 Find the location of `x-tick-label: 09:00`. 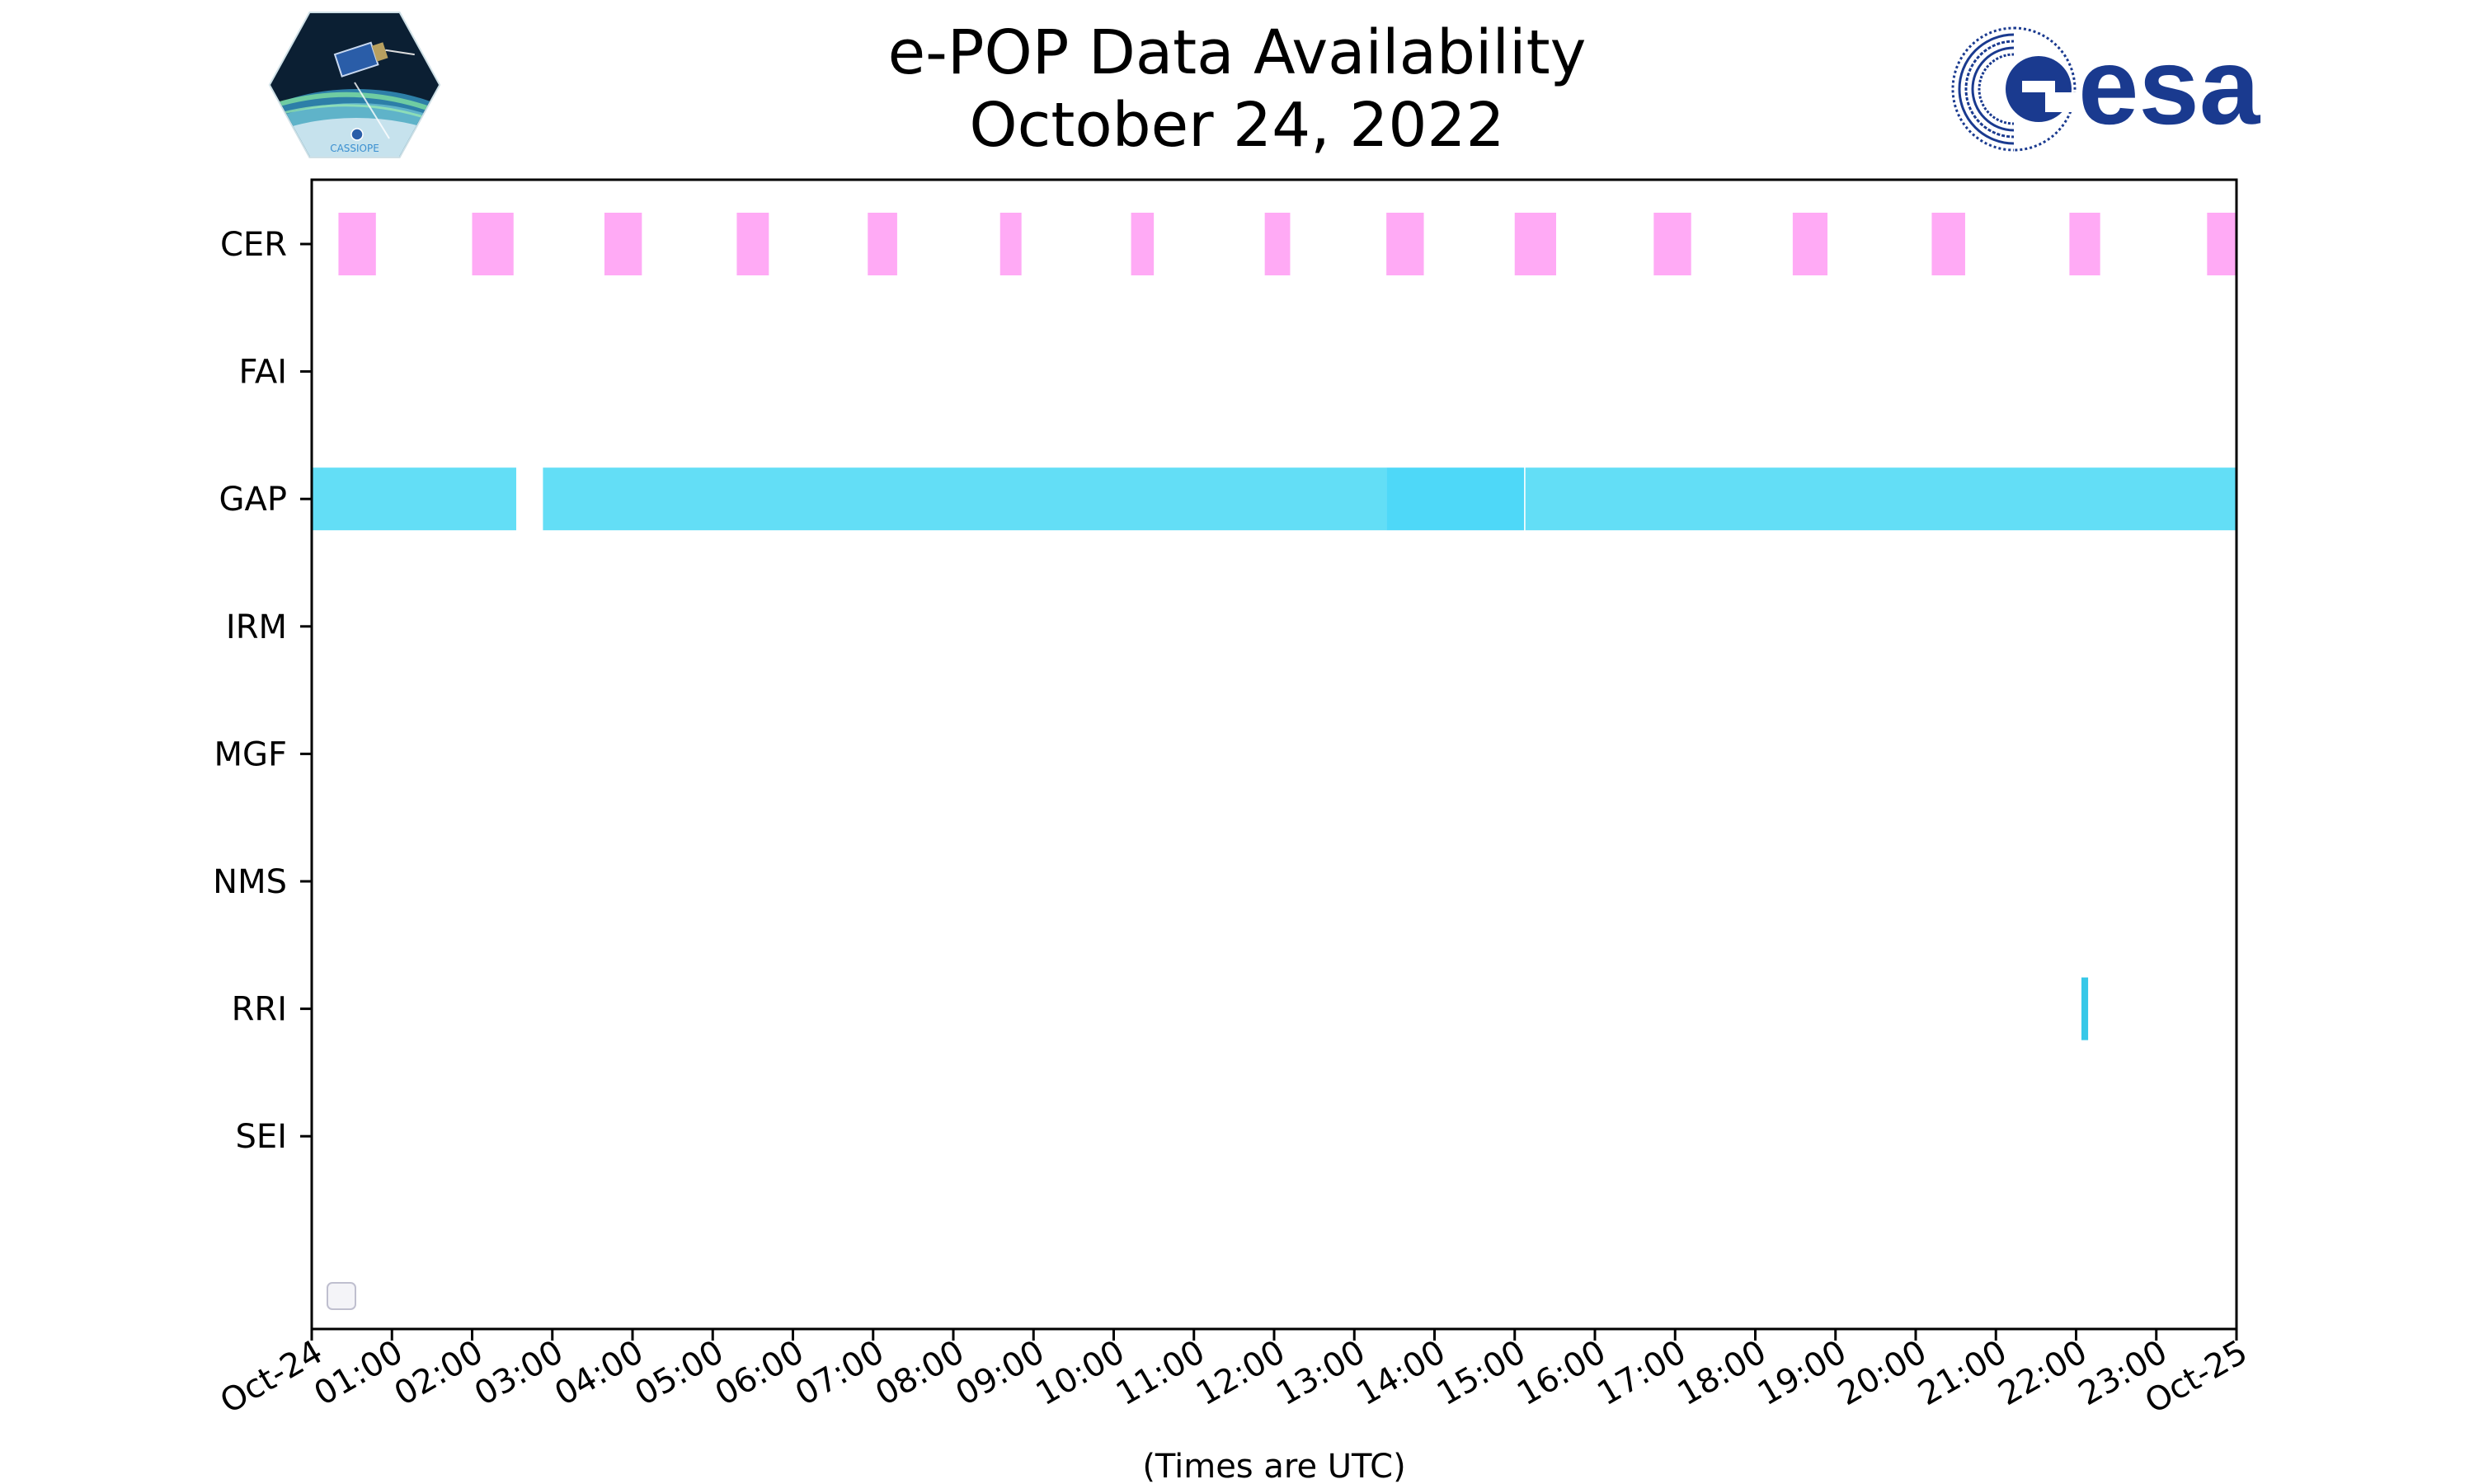

x-tick-label: 09:00 is located at coordinates (1000, 1373).